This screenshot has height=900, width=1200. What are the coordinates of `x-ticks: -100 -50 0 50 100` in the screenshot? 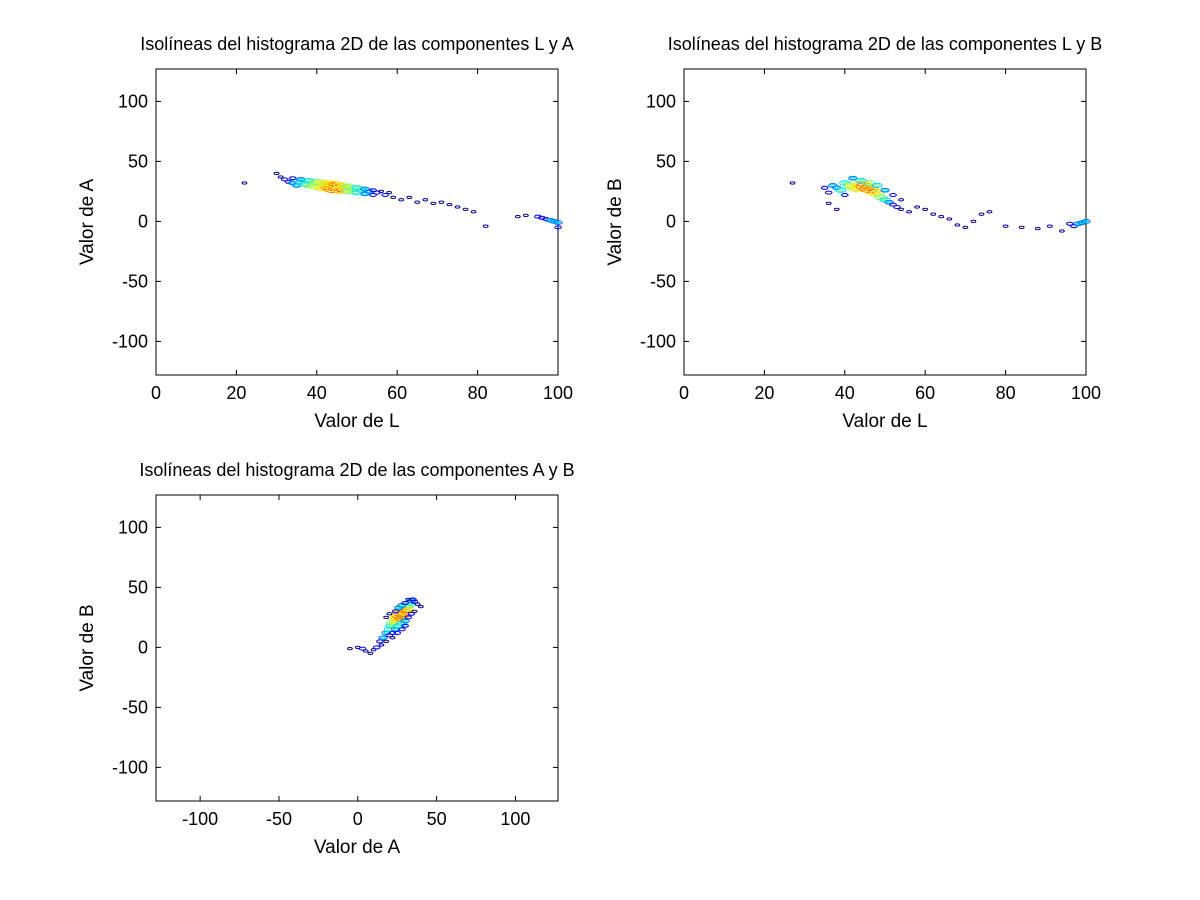 It's located at (356, 662).